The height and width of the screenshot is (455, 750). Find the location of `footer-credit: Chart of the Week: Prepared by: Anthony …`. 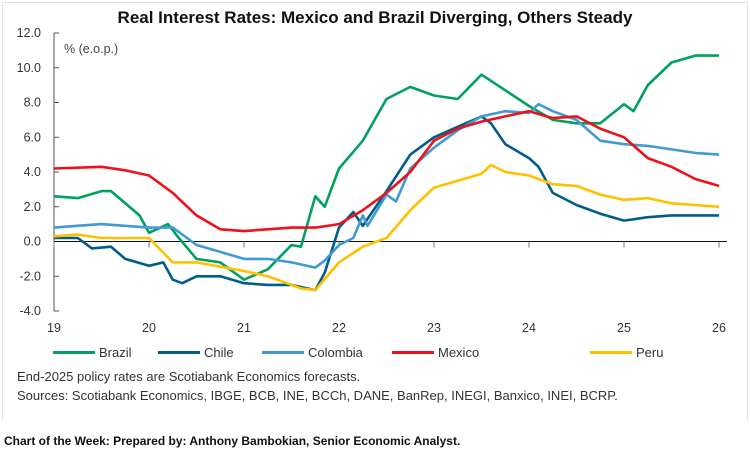

footer-credit: Chart of the Week: Prepared by: Anthony … is located at coordinates (232, 441).